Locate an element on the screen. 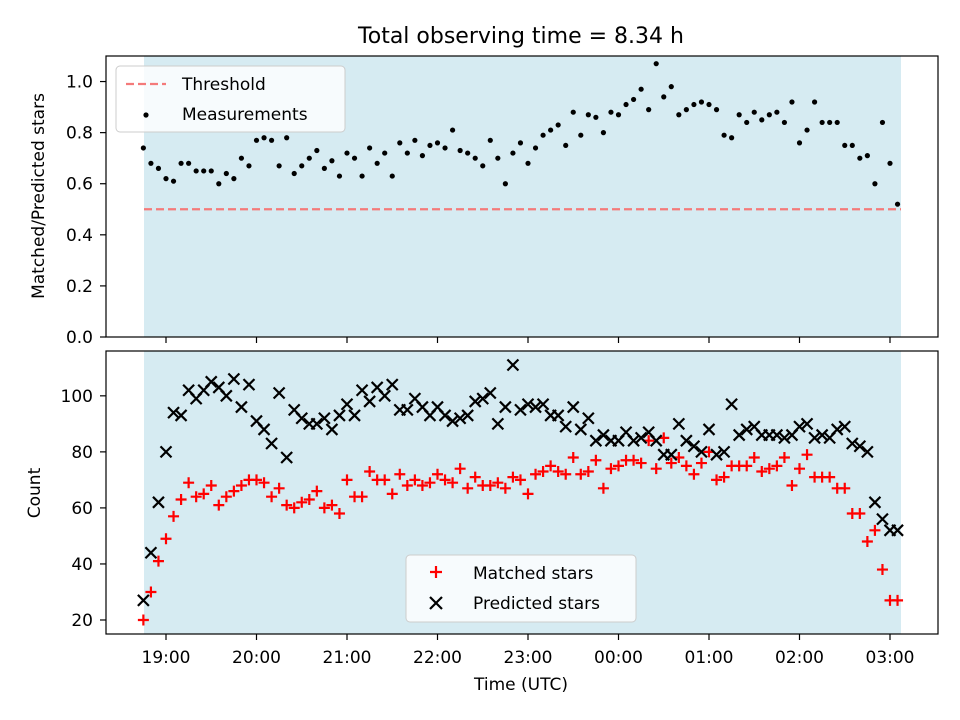 Image resolution: width=960 pixels, height=720 pixels. ratio-legend-box is located at coordinates (230, 99).